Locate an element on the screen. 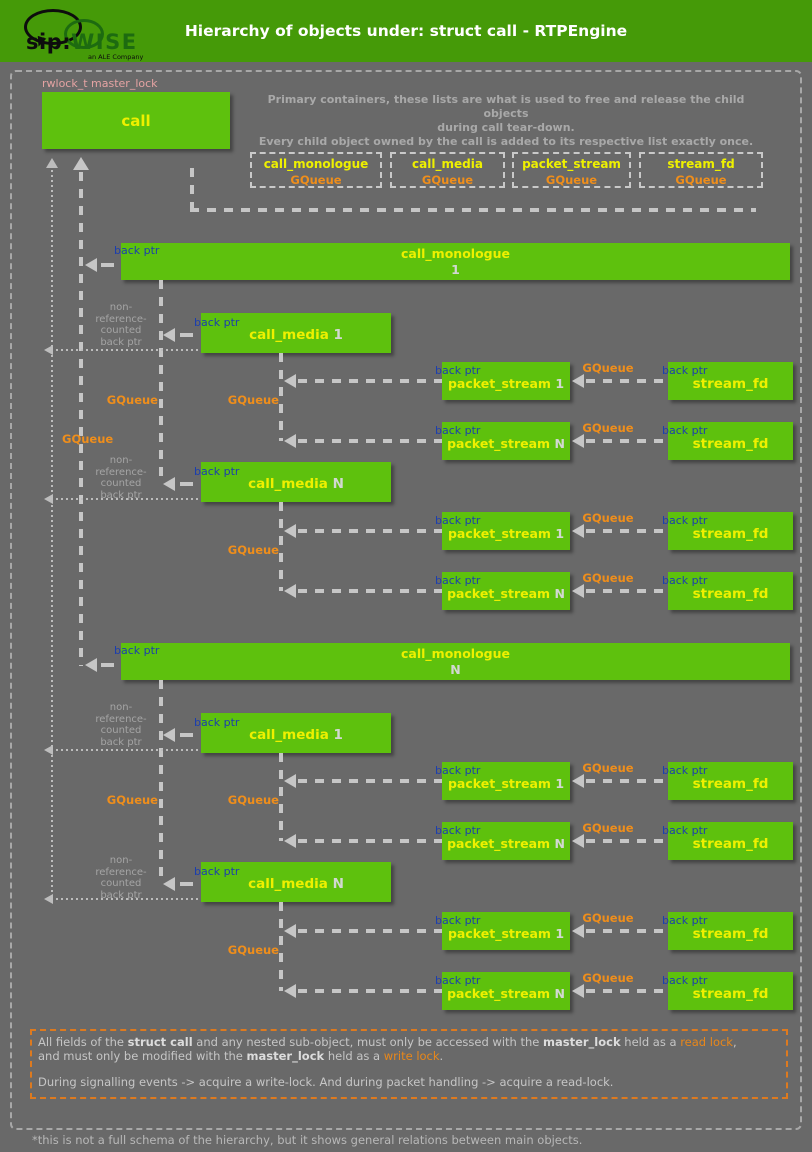 This screenshot has width=812, height=1152. call-monologue-box: call_monologue N is located at coordinates (455, 661).